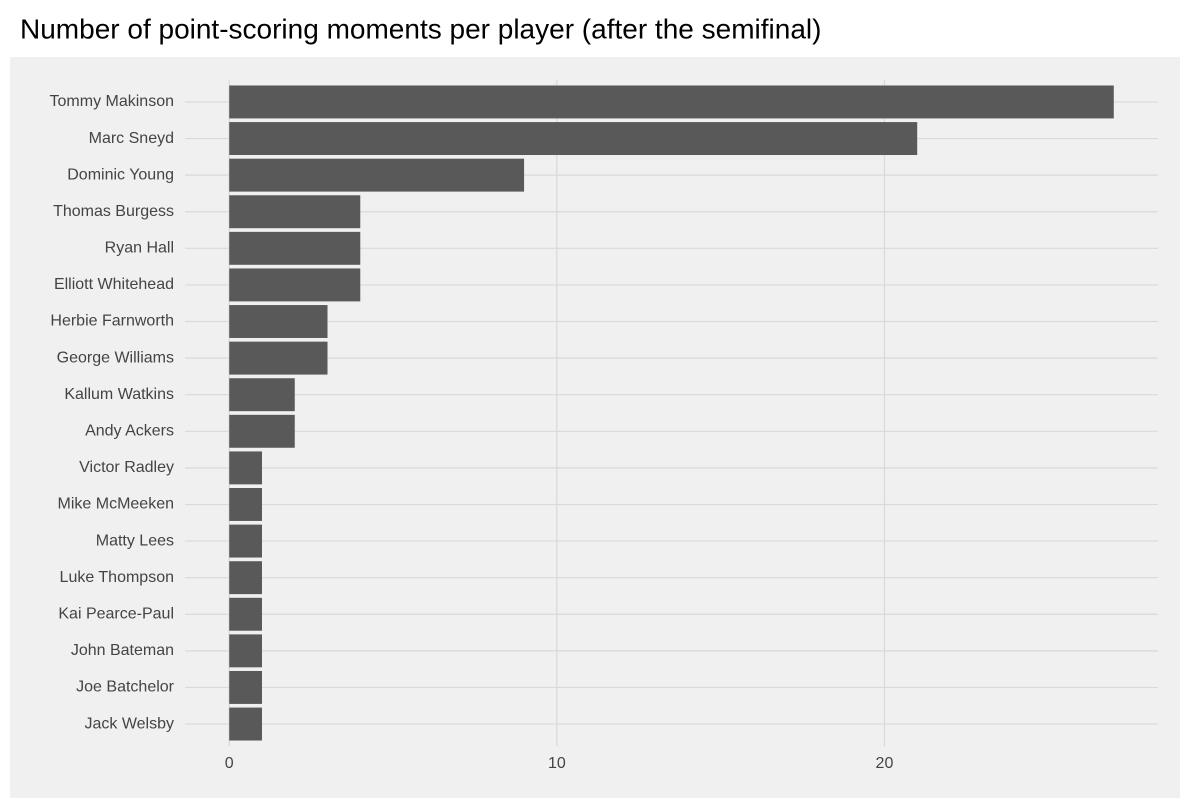 The image size is (1186, 800). Describe the element at coordinates (131, 138) in the screenshot. I see `y-tick-label: Marc Sneyd` at that location.